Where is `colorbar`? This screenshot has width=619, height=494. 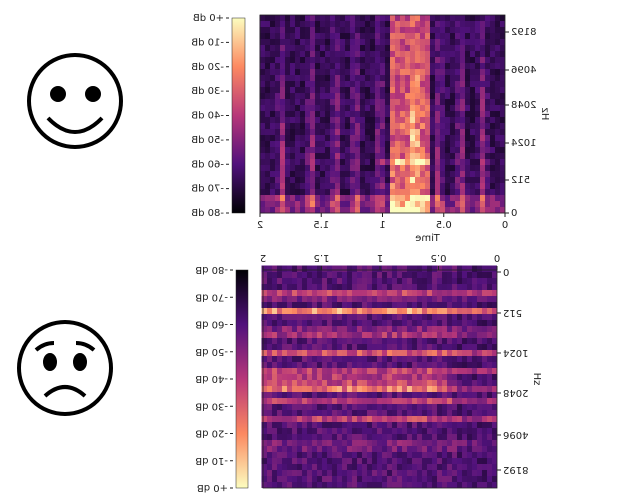
colorbar is located at coordinates (242, 379).